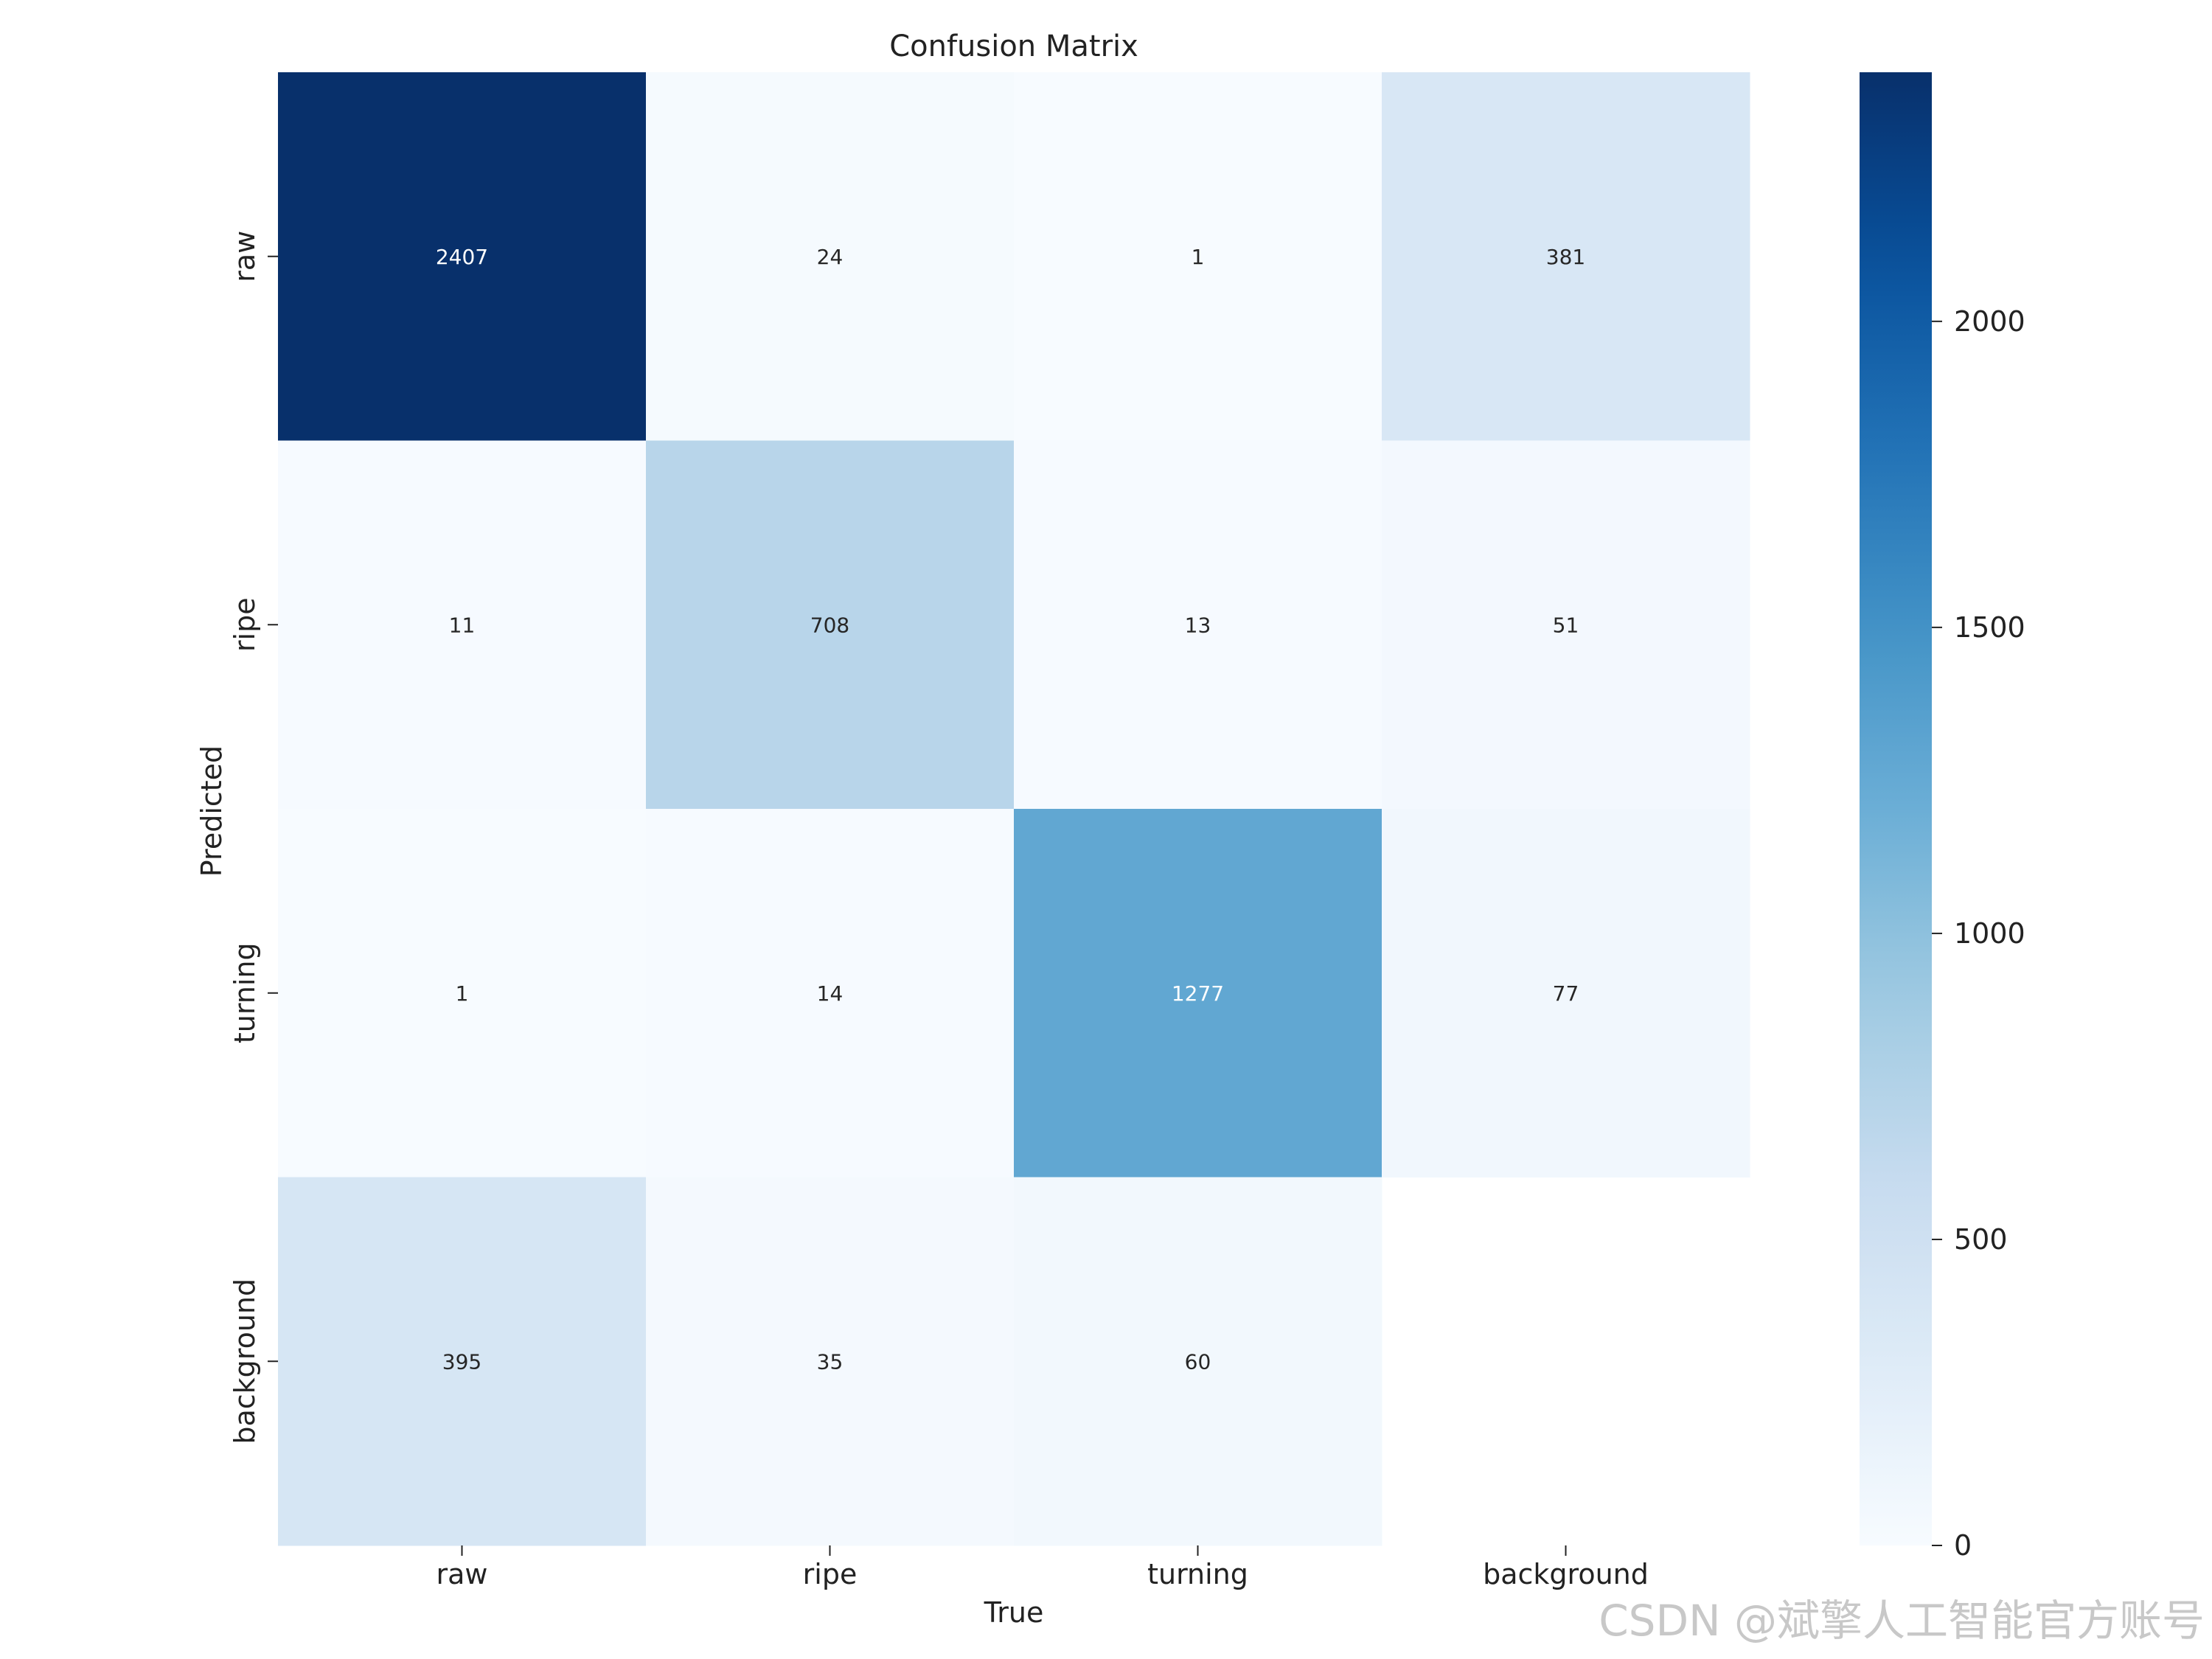 This screenshot has height=1659, width=2212. I want to click on colorbar-tick-label: 0, so click(1963, 1545).